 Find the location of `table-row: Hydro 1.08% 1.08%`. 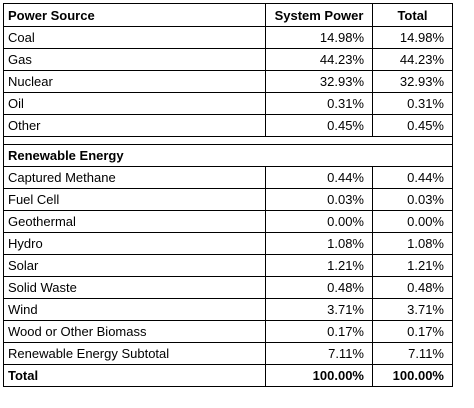

table-row: Hydro 1.08% 1.08% is located at coordinates (228, 243).